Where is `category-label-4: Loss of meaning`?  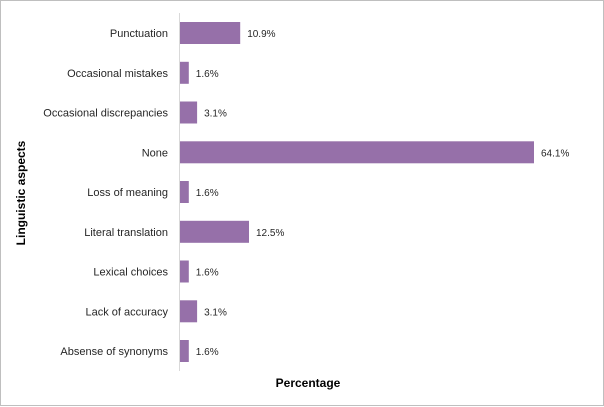 category-label-4: Loss of meaning is located at coordinates (127, 193).